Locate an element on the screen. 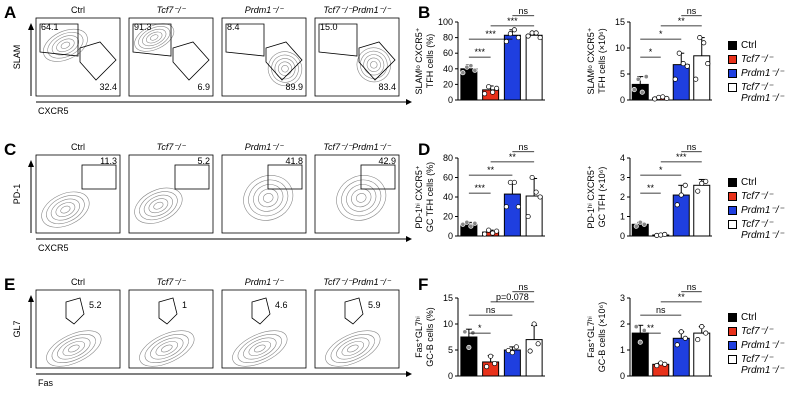 Image resolution: width=800 pixels, height=401 pixels. gate-value: 83.4 is located at coordinates (387, 87).